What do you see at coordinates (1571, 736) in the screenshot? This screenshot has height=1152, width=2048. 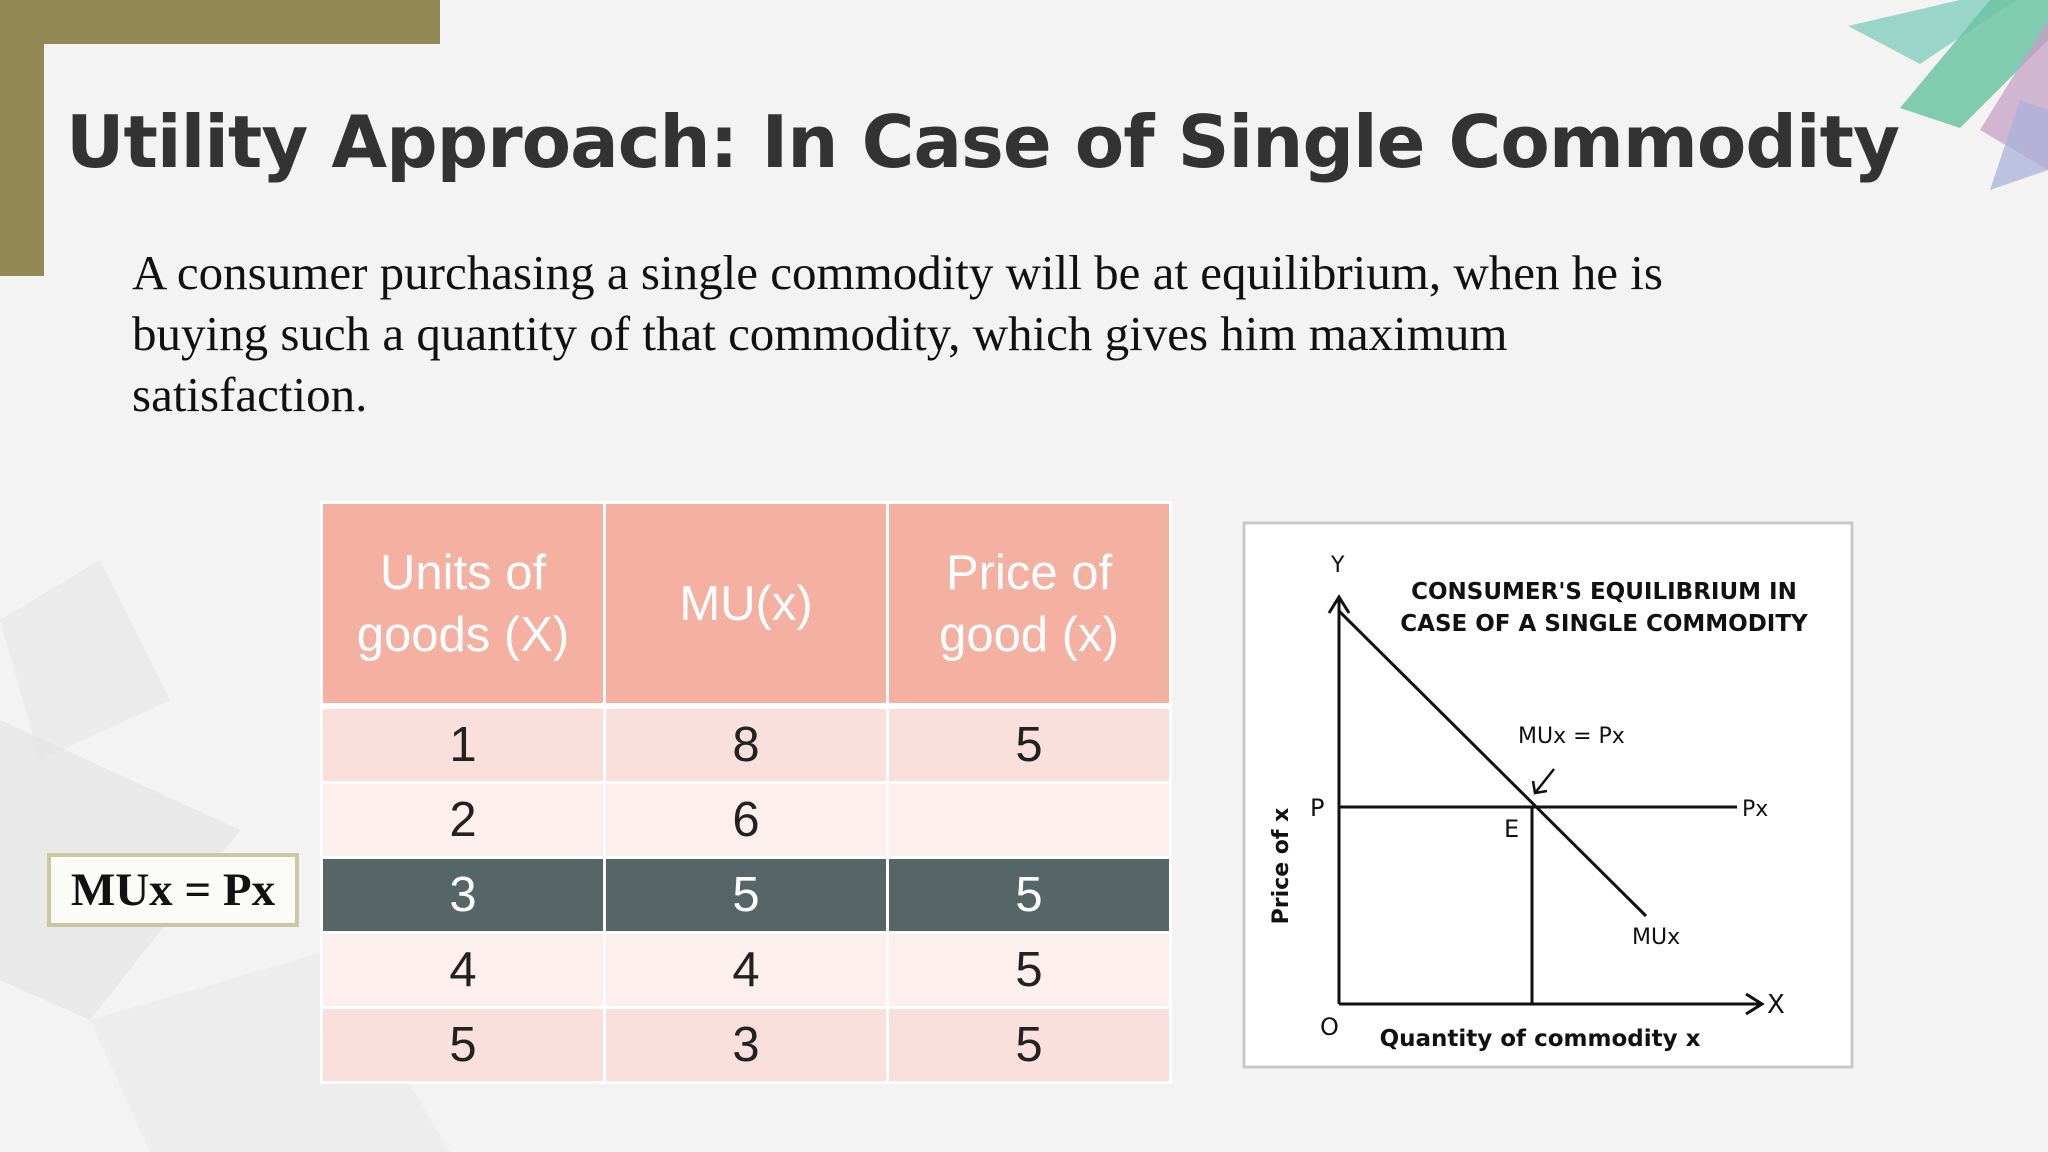 I see `equilibrium-condition-label: MUx = Px` at bounding box center [1571, 736].